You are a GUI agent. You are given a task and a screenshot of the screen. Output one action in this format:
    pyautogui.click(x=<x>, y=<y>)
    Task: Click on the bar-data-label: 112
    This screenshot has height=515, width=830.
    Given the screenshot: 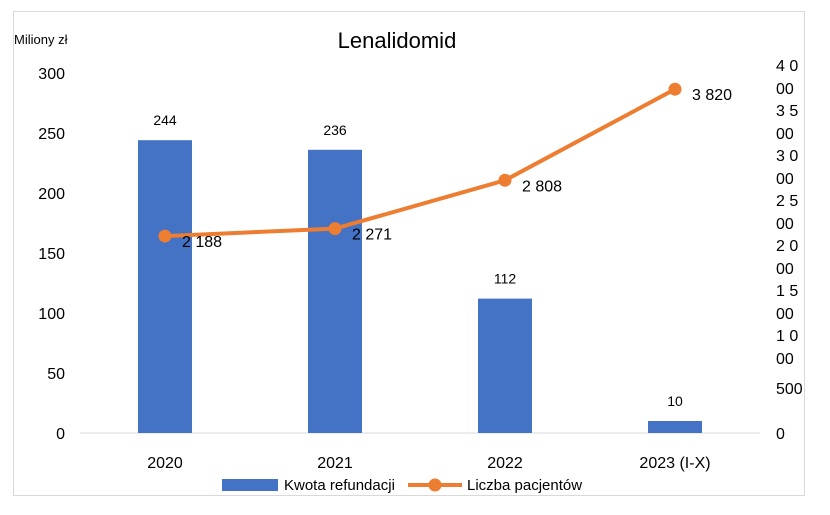 What is the action you would take?
    pyautogui.click(x=505, y=279)
    